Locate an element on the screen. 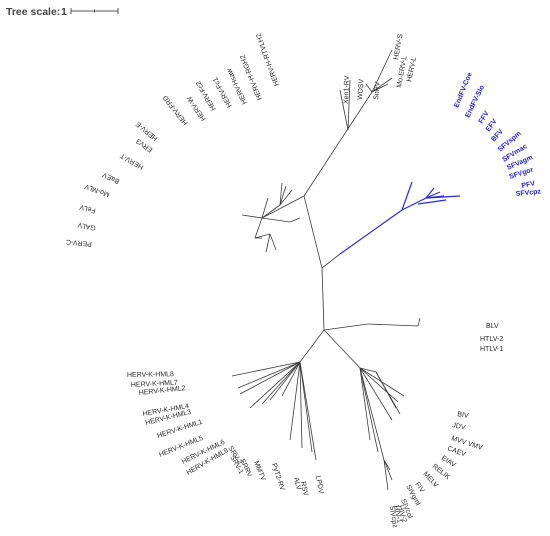  branch-foamy-b is located at coordinates (414, 204).